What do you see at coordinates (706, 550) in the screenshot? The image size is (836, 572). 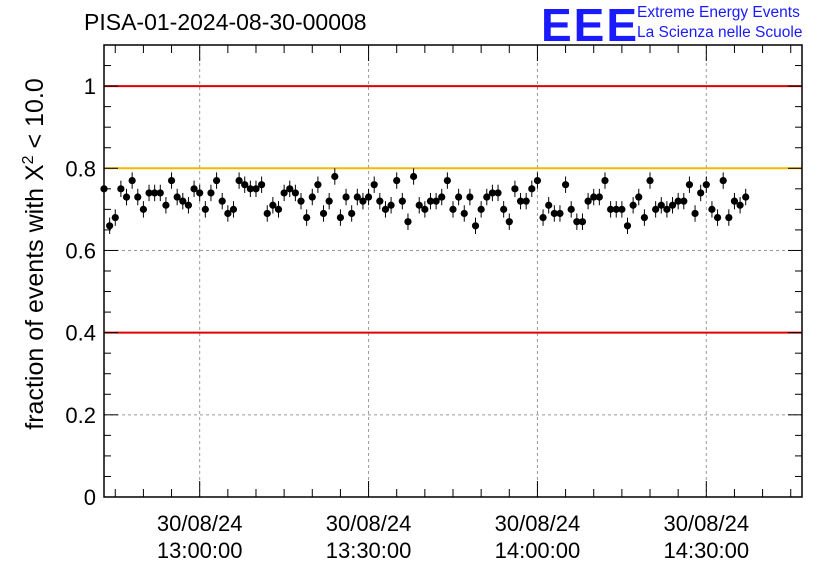 I see `x-tick-time: 14:30:00` at bounding box center [706, 550].